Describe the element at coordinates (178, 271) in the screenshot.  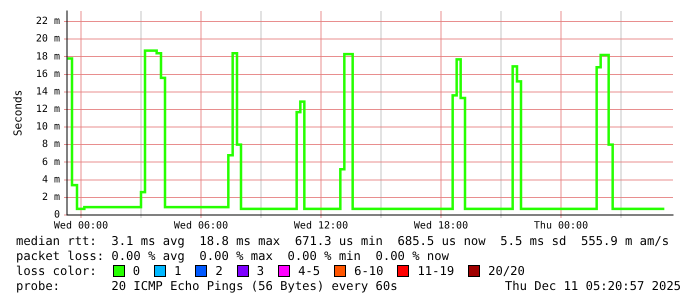
I see `legend-label: 1` at that location.